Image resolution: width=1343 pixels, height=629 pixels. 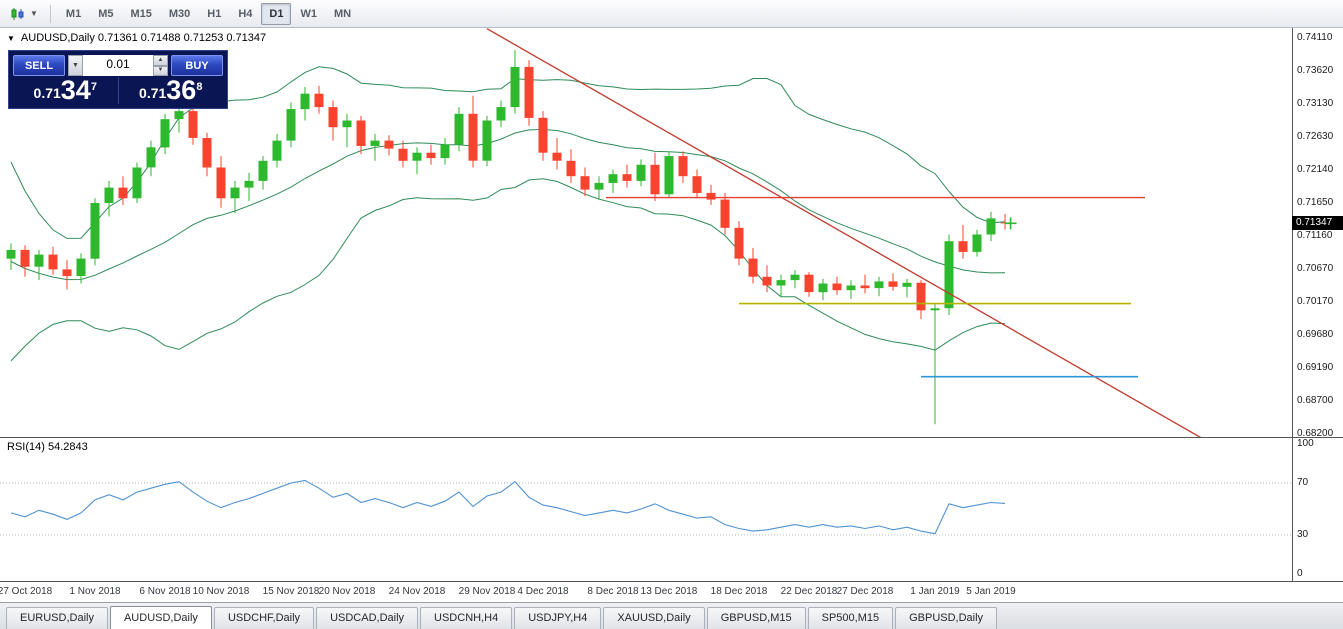 What do you see at coordinates (165, 591) in the screenshot?
I see `date-tick-label: 6 Nov 2018` at bounding box center [165, 591].